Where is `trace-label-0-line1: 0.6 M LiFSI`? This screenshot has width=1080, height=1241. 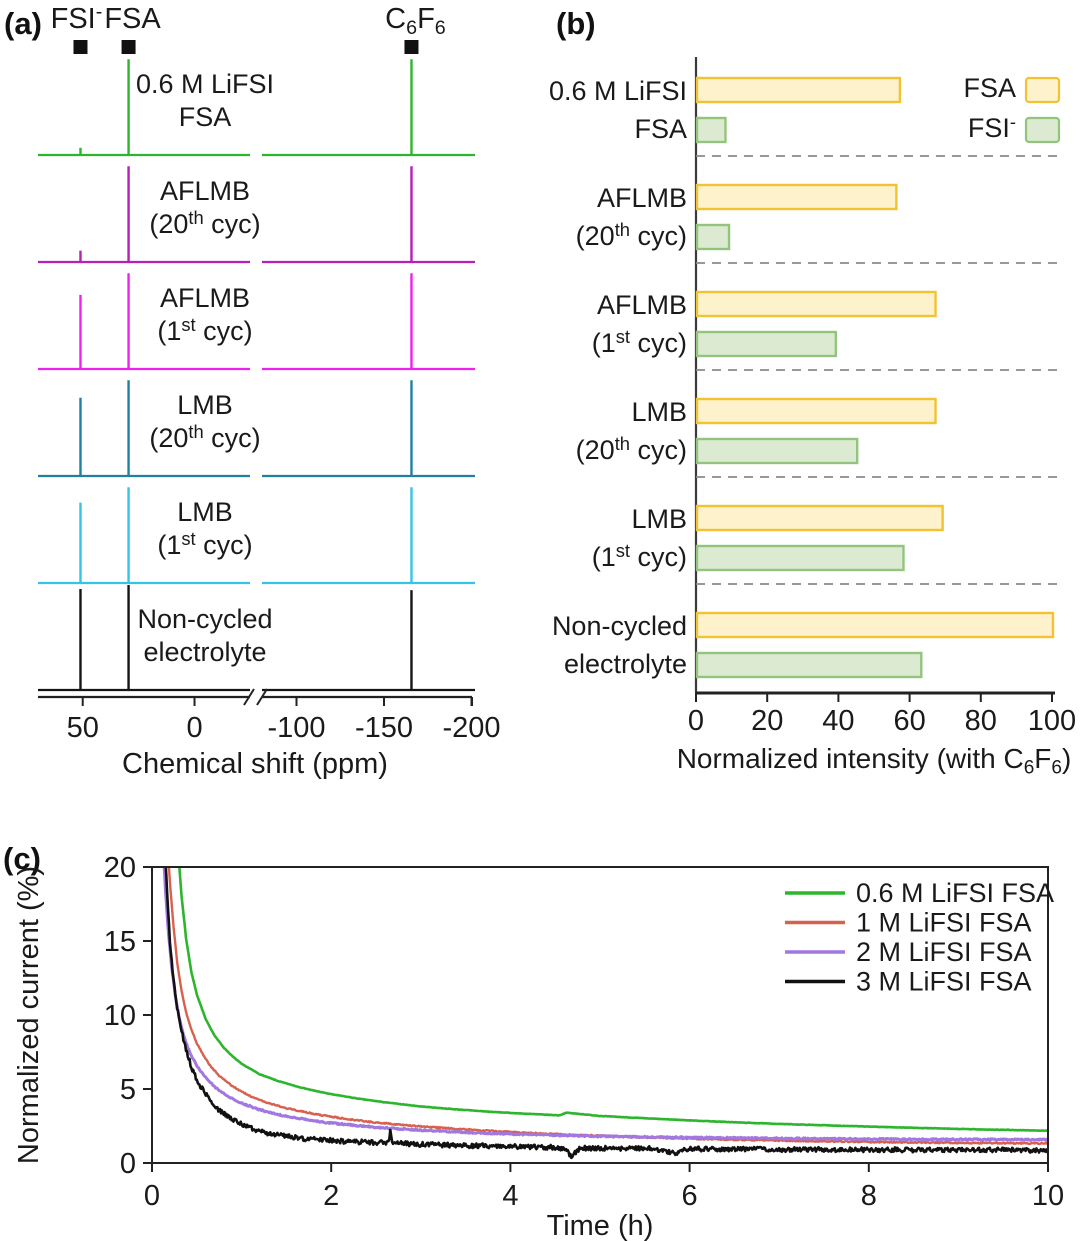 trace-label-0-line1: 0.6 M LiFSI is located at coordinates (205, 84).